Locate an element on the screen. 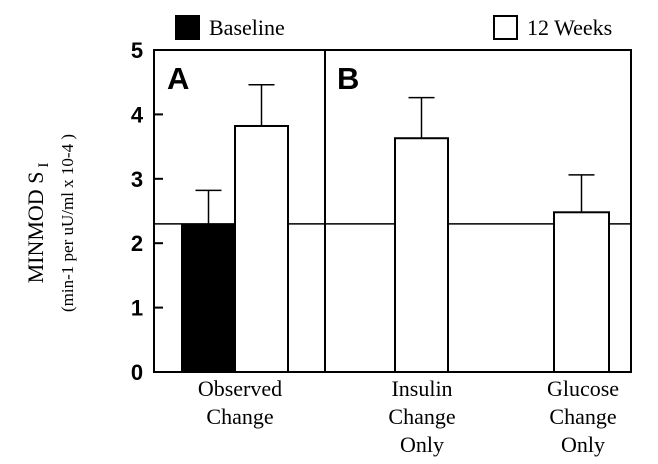  x-category-label-line: Insulin is located at coordinates (421, 388).